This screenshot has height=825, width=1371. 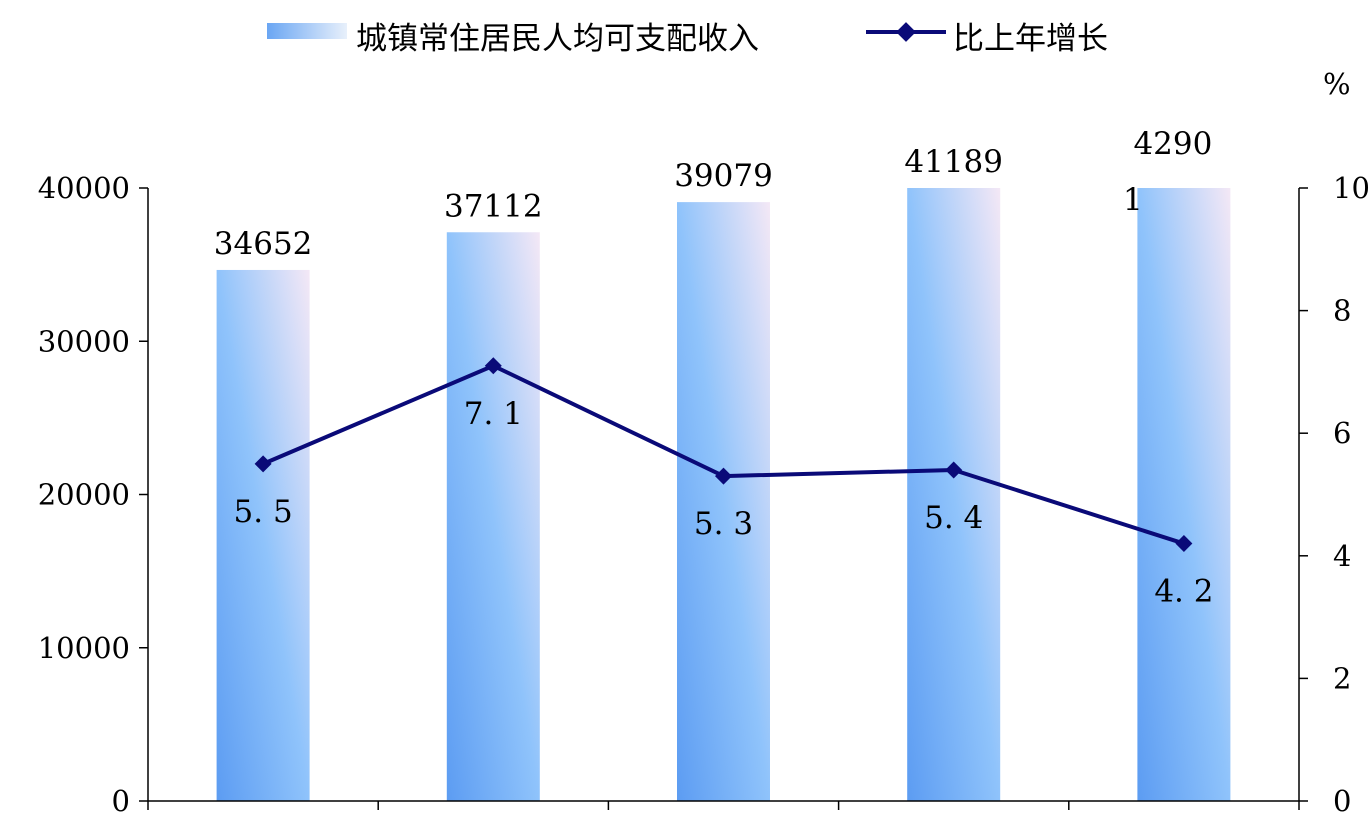 What do you see at coordinates (121, 801) in the screenshot?
I see `left-y-tick-label: 0` at bounding box center [121, 801].